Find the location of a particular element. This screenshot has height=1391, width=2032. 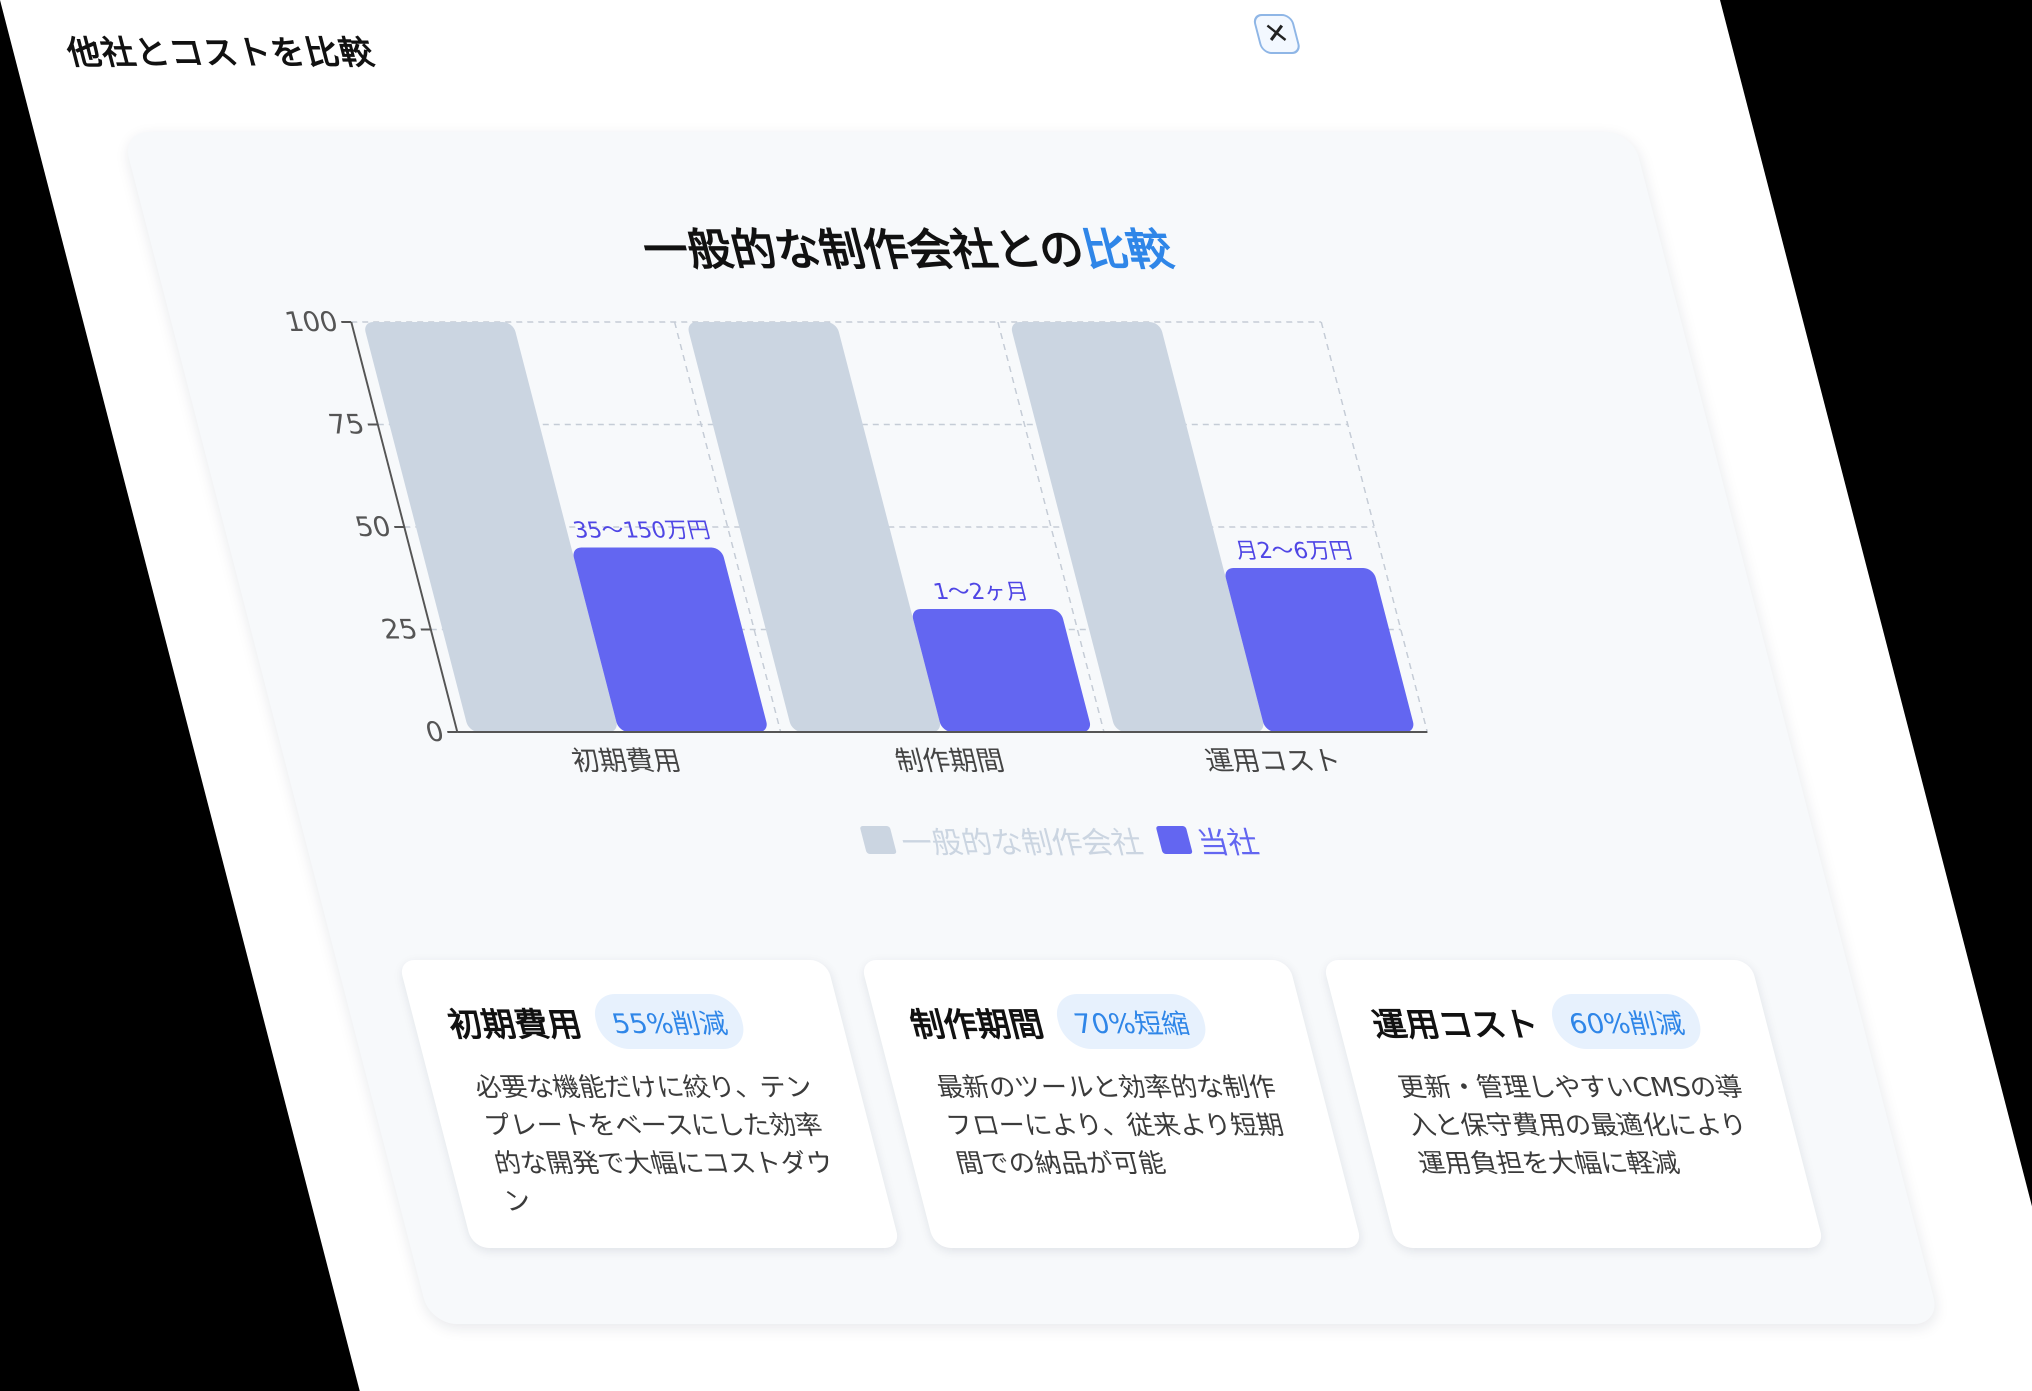

close-button: ✕ is located at coordinates (1276, 34).